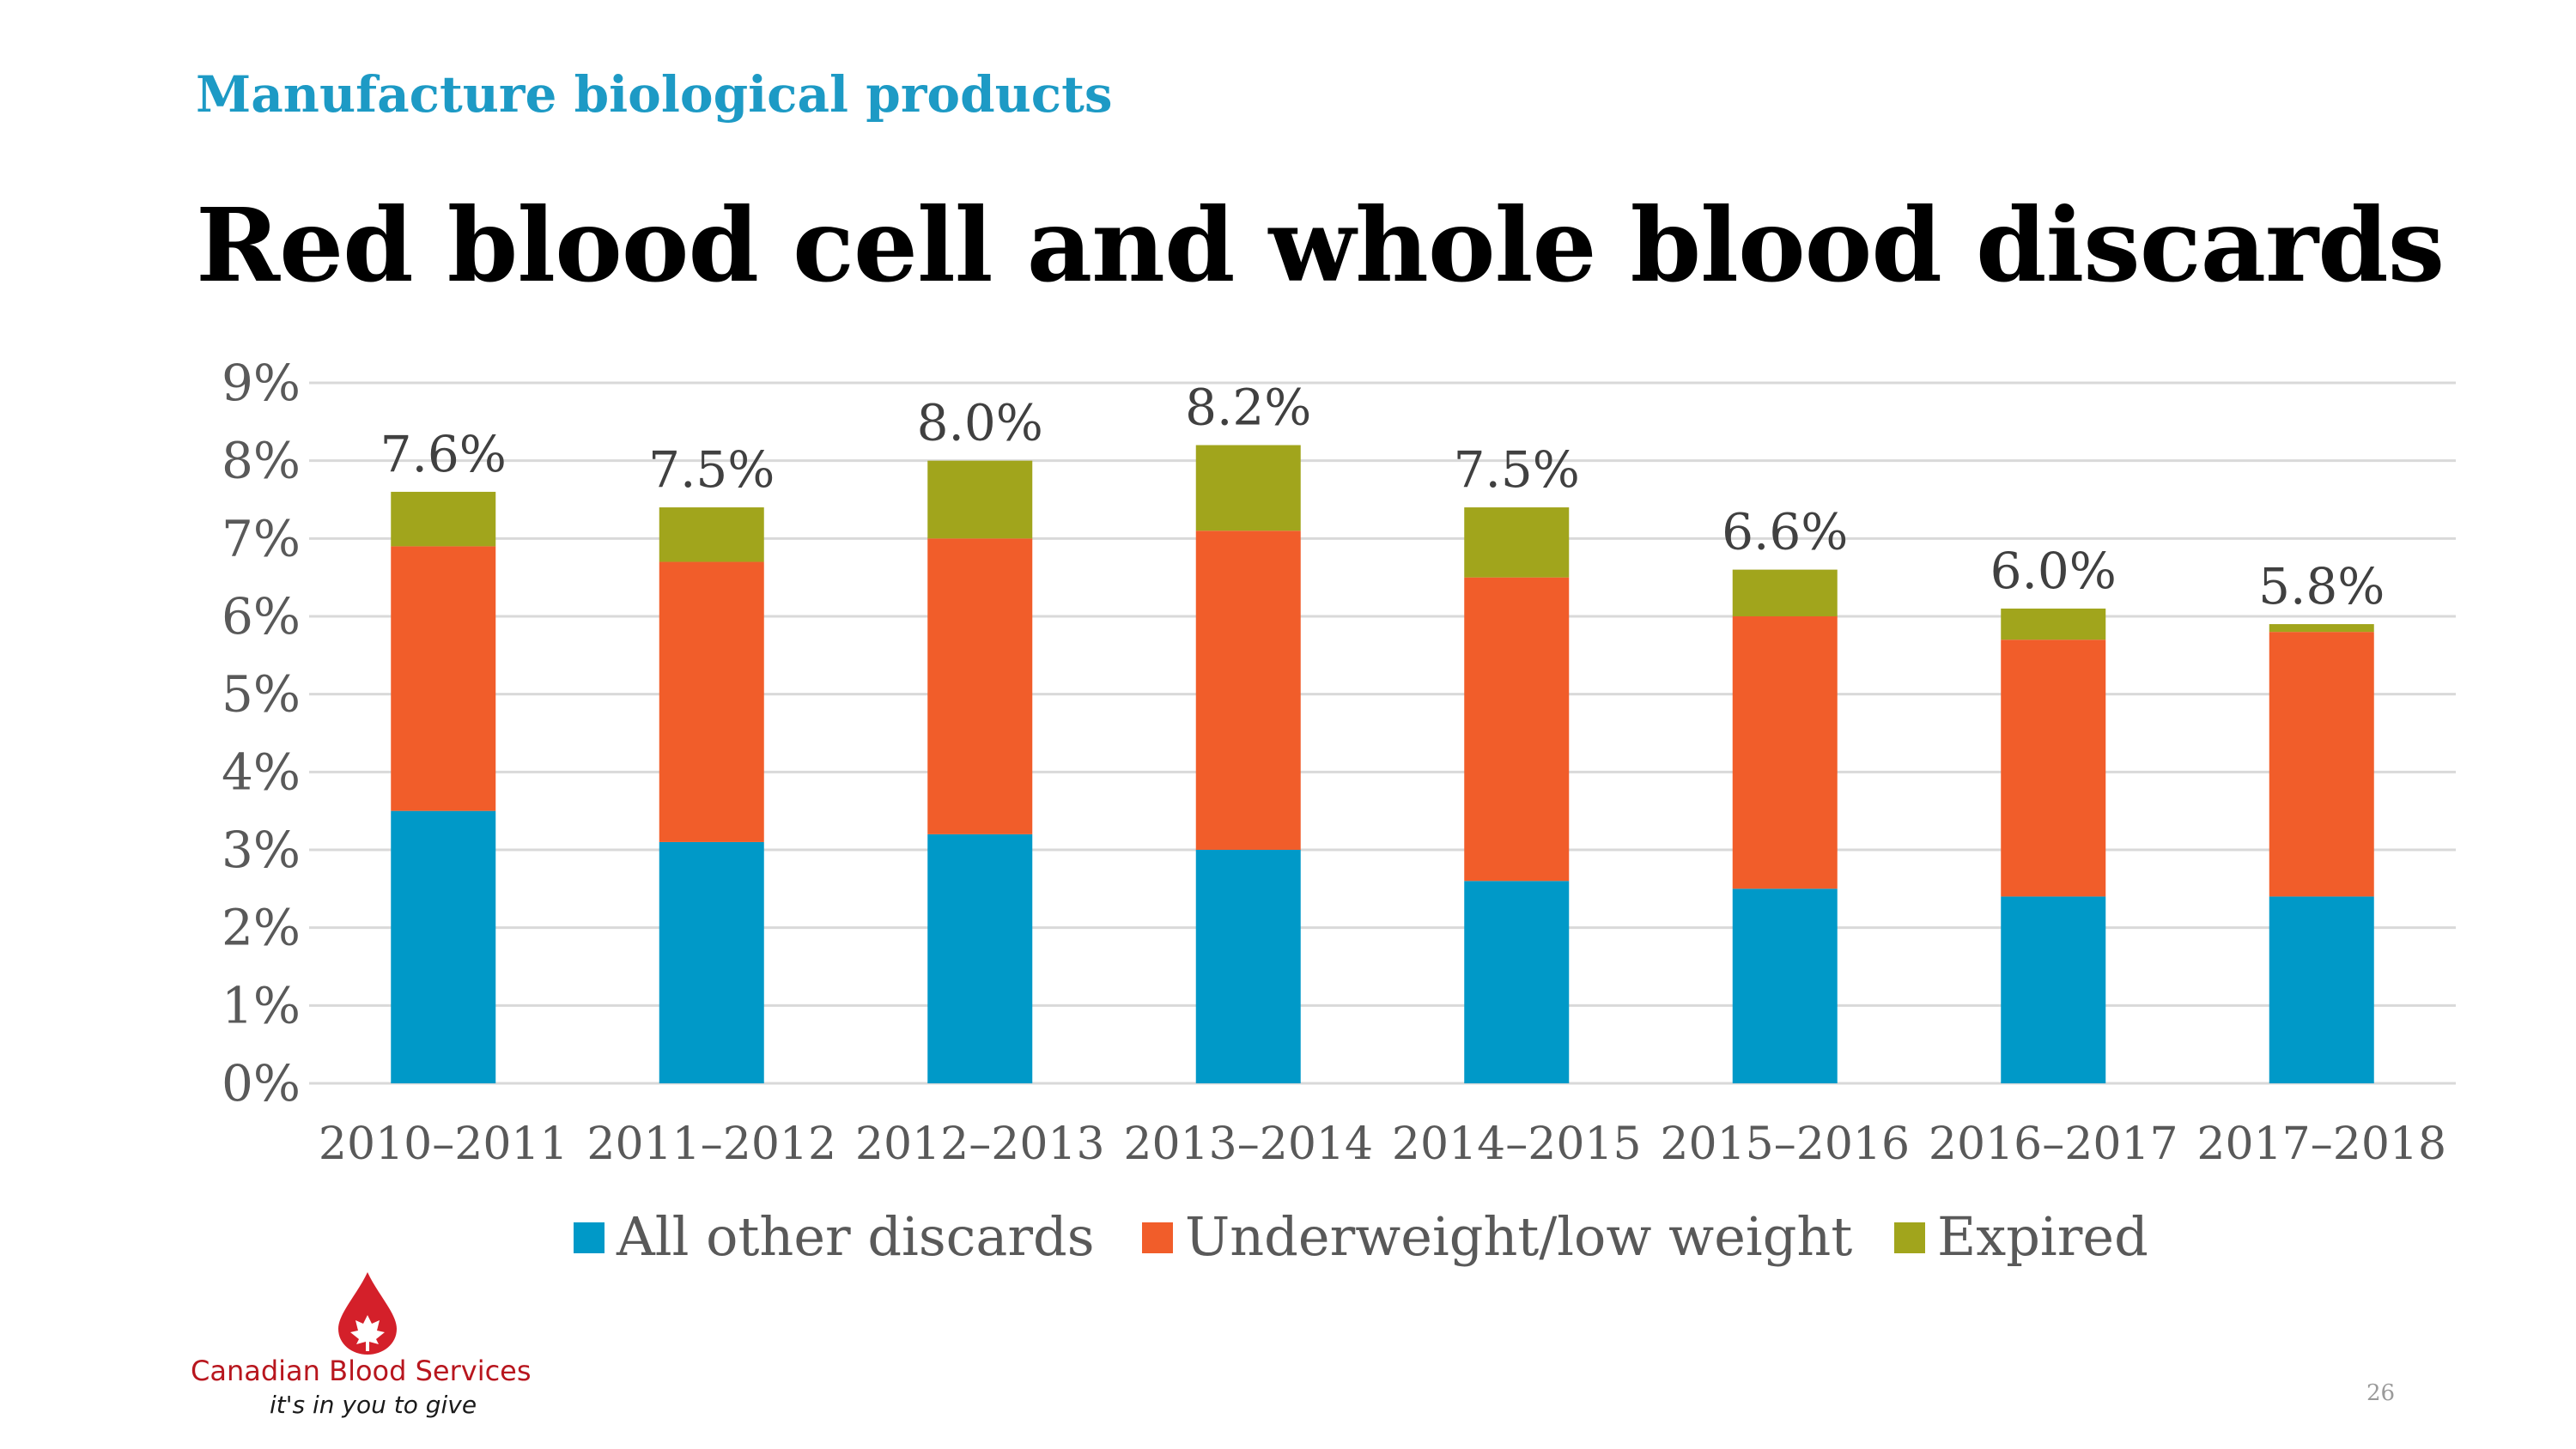 This screenshot has width=2576, height=1449. What do you see at coordinates (2042, 1236) in the screenshot?
I see `legend-label: Expired` at bounding box center [2042, 1236].